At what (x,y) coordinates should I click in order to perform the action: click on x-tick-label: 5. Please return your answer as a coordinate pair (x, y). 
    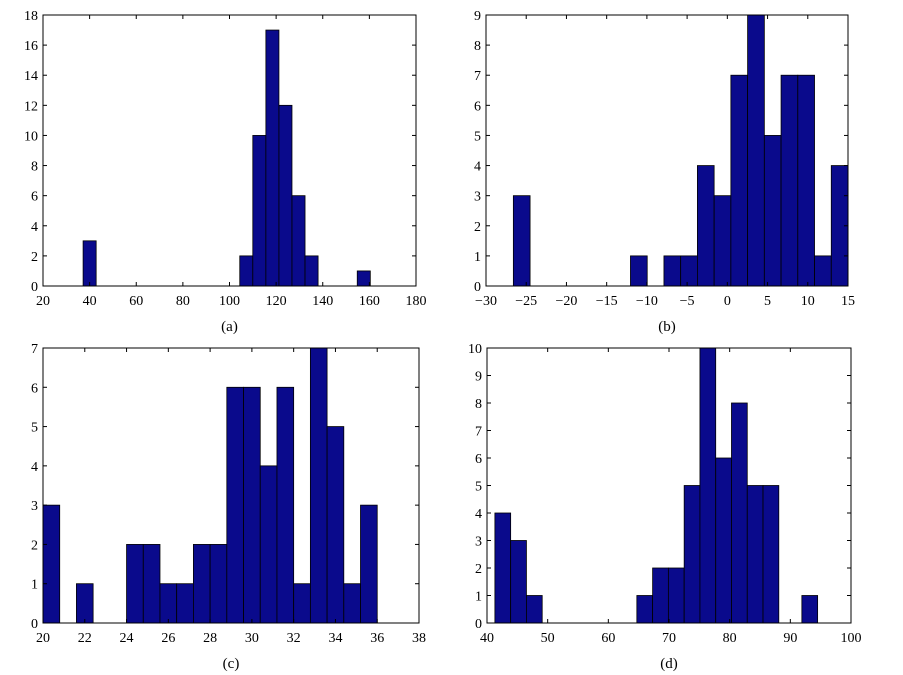
    Looking at the image, I should click on (767, 301).